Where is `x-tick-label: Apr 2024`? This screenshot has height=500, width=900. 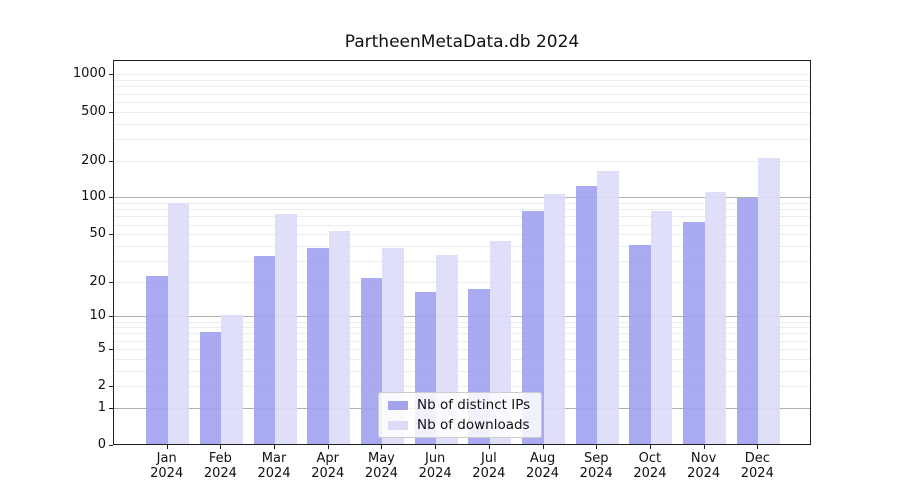
x-tick-label: Apr 2024 is located at coordinates (328, 466).